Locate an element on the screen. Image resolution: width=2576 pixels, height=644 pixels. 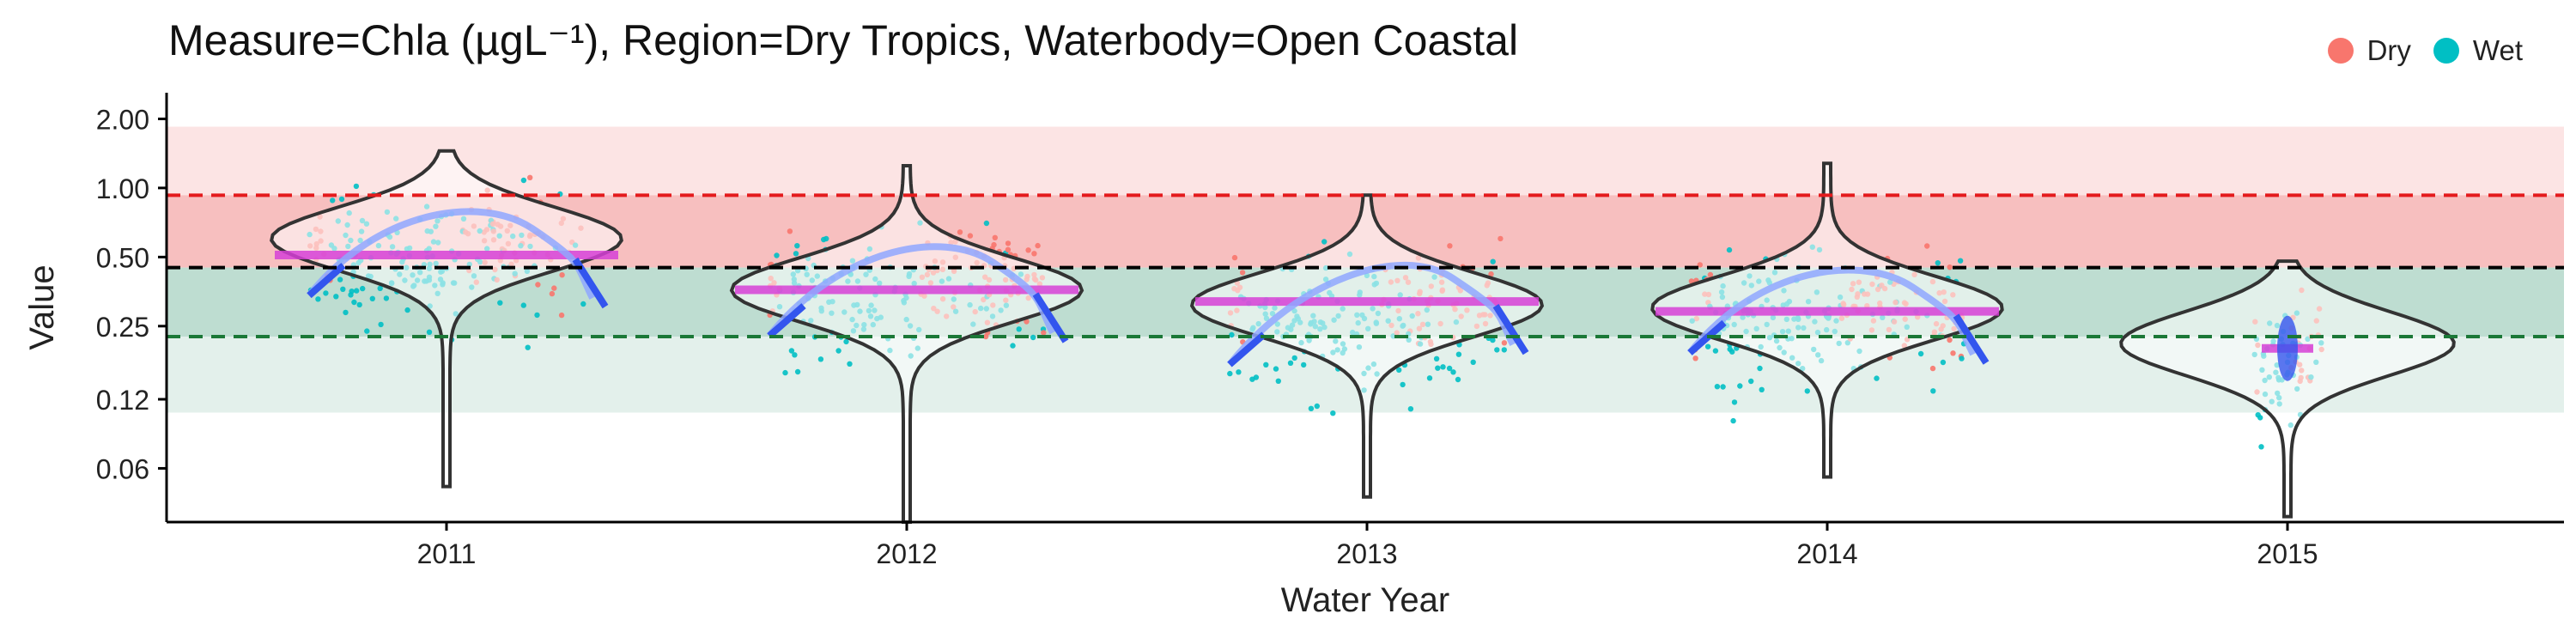
point-1-2015 is located at coordinates (2261, 447).